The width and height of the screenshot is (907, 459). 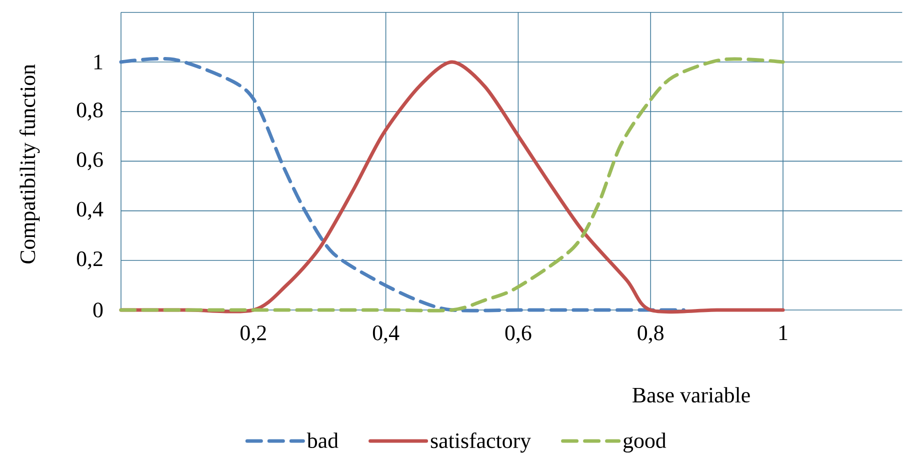 What do you see at coordinates (90, 211) in the screenshot?
I see `y-tick-label: 0,4` at bounding box center [90, 211].